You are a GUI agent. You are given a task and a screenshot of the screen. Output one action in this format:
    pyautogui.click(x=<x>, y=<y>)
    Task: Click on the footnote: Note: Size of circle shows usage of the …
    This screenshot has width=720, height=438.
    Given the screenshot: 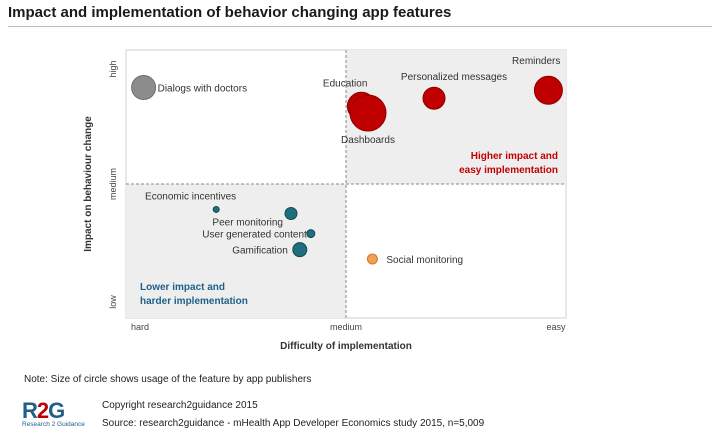 What is the action you would take?
    pyautogui.click(x=168, y=379)
    